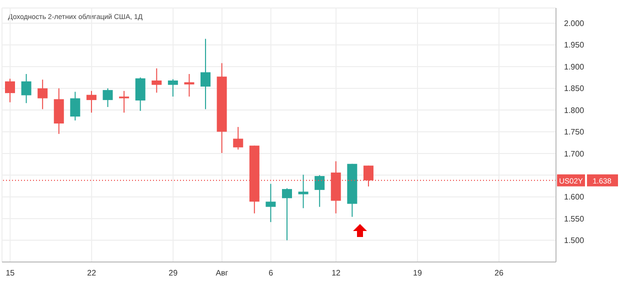 The image size is (620, 291). Describe the element at coordinates (574, 219) in the screenshot. I see `y-tick-label: 1.550` at that location.